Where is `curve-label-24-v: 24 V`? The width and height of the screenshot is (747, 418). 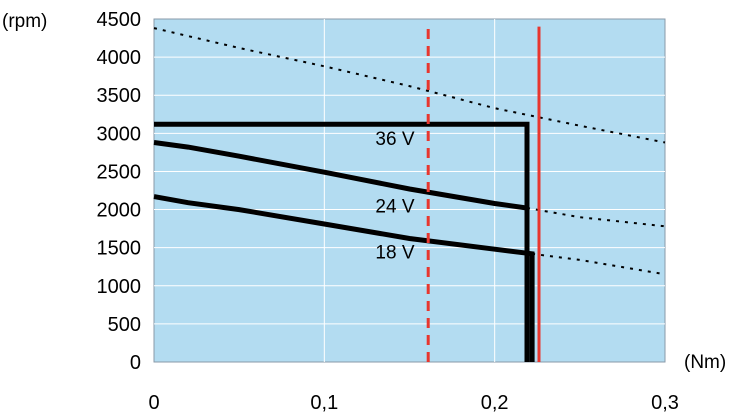 curve-label-24-v: 24 V is located at coordinates (394, 207).